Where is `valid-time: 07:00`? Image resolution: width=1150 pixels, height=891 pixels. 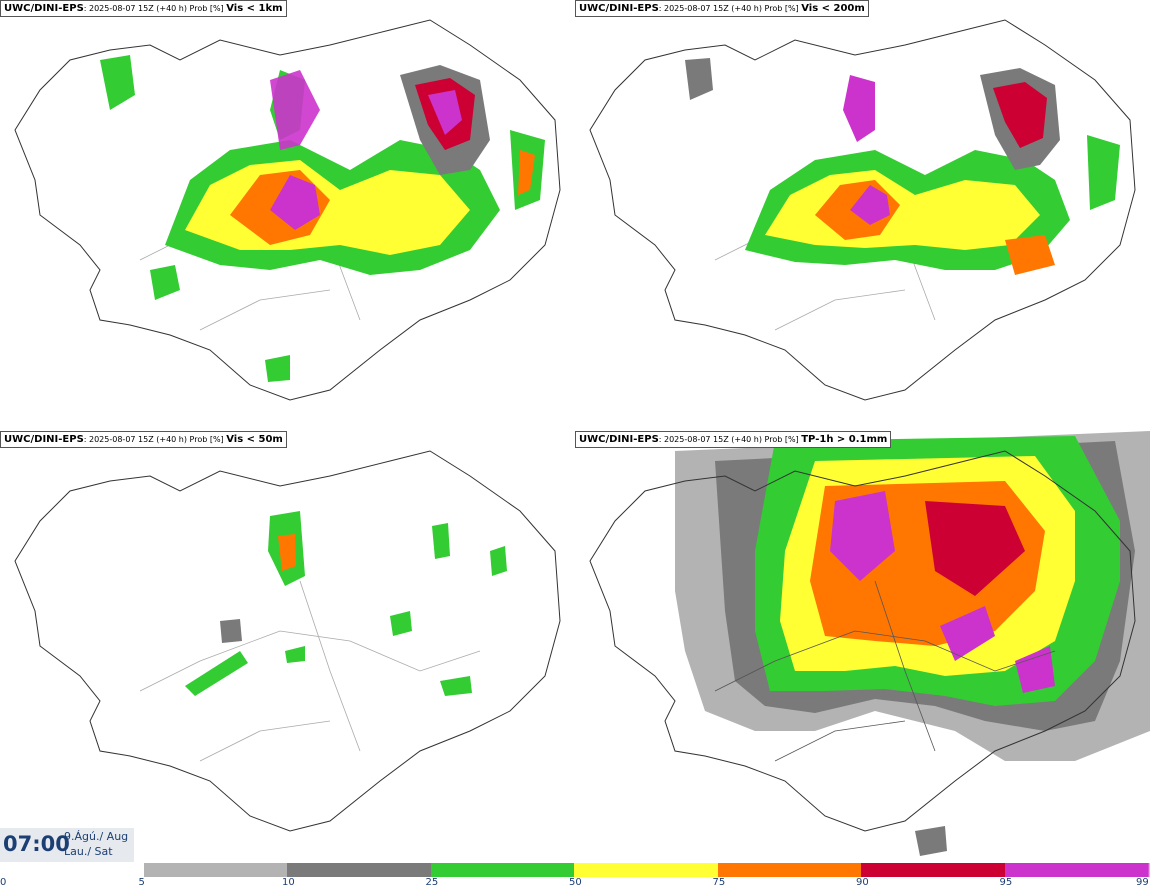
valid-time: 07:00 is located at coordinates (36, 844).